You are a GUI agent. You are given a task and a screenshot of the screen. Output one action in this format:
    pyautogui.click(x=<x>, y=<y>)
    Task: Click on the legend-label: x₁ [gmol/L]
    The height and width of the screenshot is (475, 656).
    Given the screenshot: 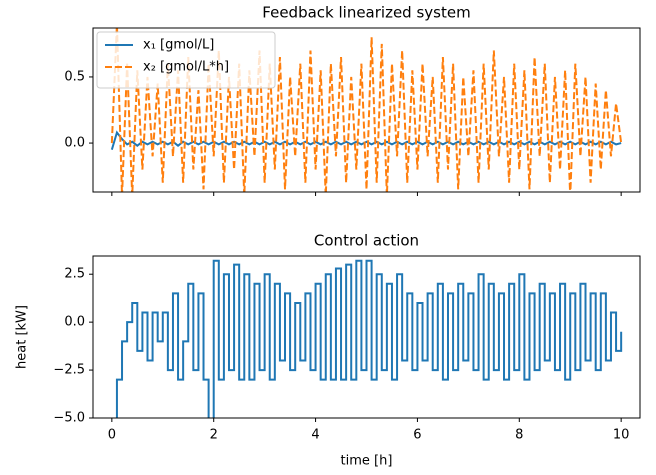 What is the action you would take?
    pyautogui.click(x=178, y=45)
    